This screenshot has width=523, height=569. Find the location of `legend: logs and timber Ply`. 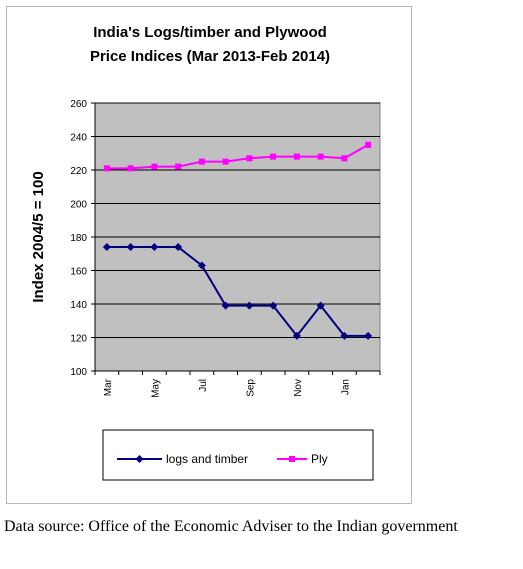

legend: logs and timber Ply is located at coordinates (238, 455).